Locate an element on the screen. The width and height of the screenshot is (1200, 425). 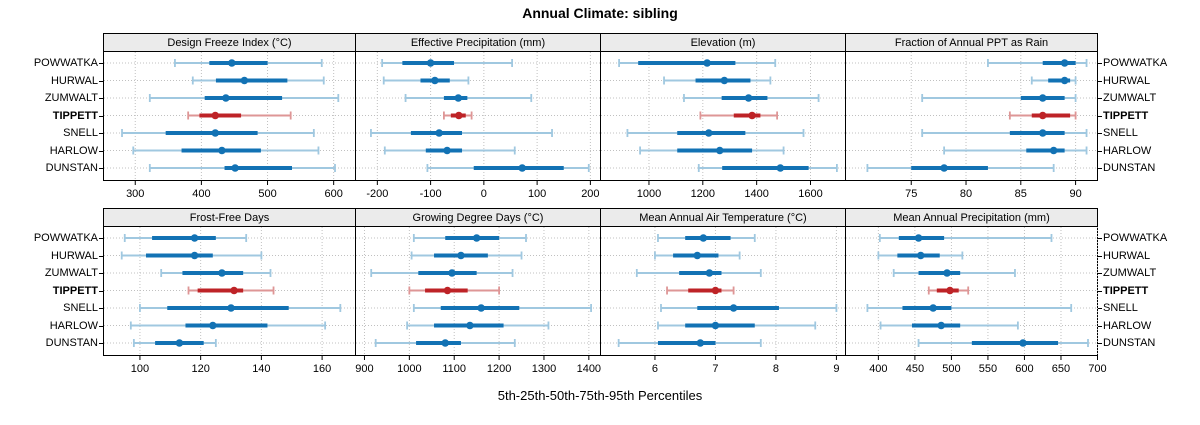
station-label-left-zumwalt: ZUMWALT is located at coordinates (71, 98).